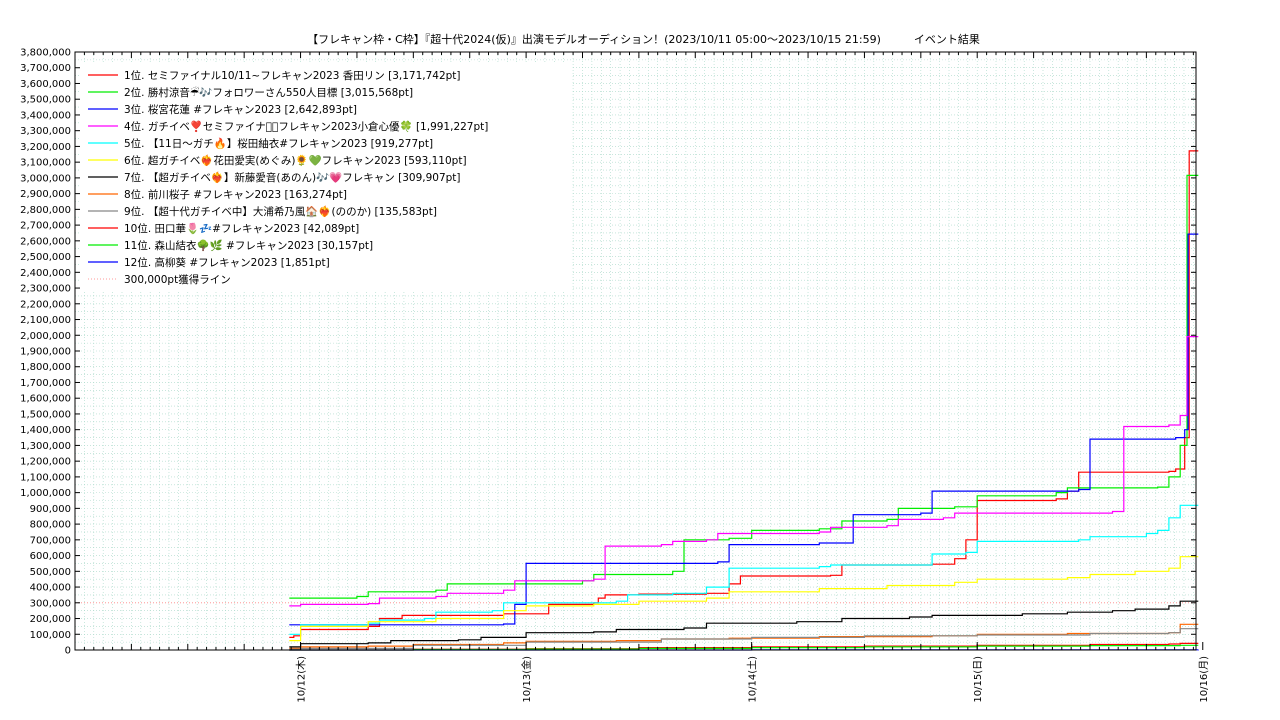  Describe the element at coordinates (50, 525) in the screenshot. I see `y-tick-label: 800,000` at that location.